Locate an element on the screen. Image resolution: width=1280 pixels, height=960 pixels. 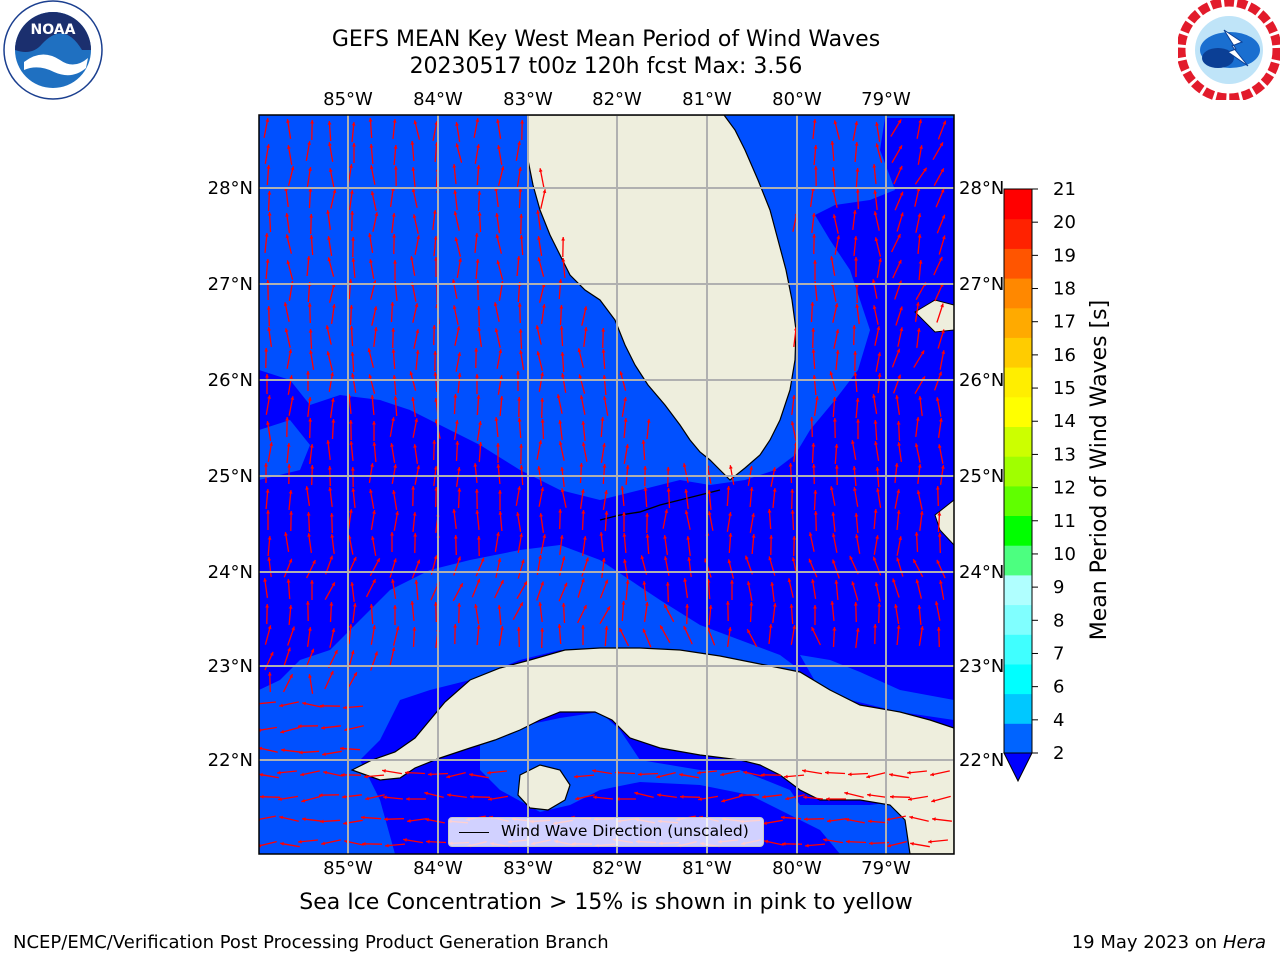
colorbar-tick-label: 16 is located at coordinates (1064, 355).